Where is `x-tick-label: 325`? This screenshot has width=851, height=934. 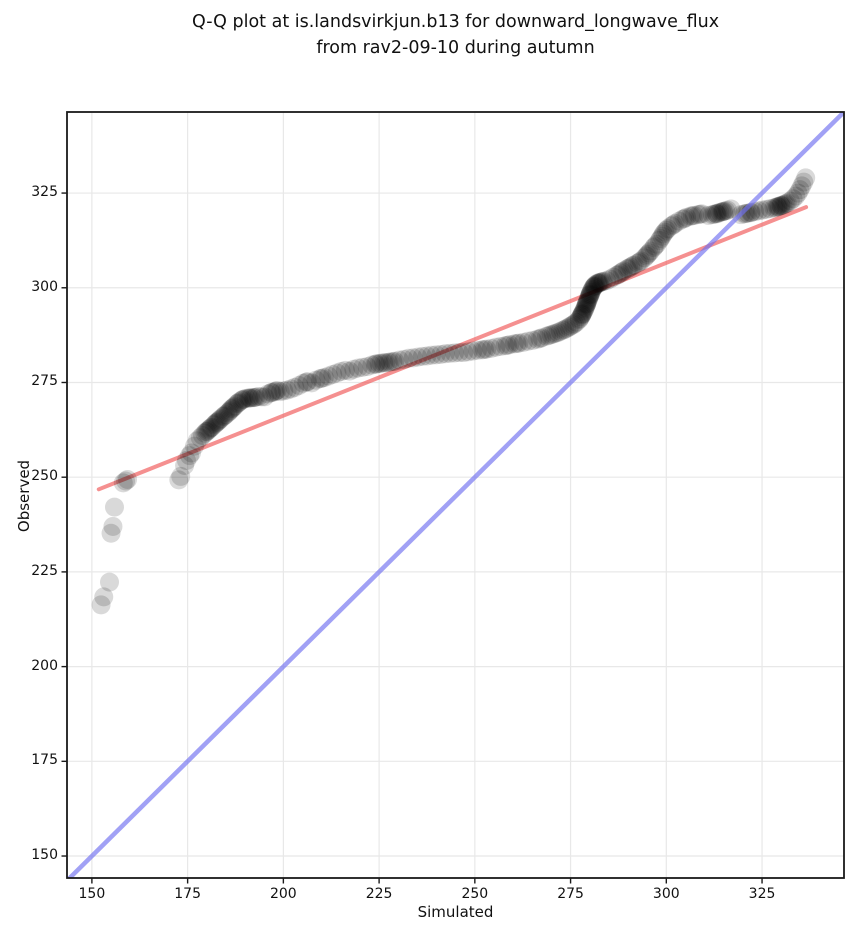
x-tick-label: 325 is located at coordinates (762, 894).